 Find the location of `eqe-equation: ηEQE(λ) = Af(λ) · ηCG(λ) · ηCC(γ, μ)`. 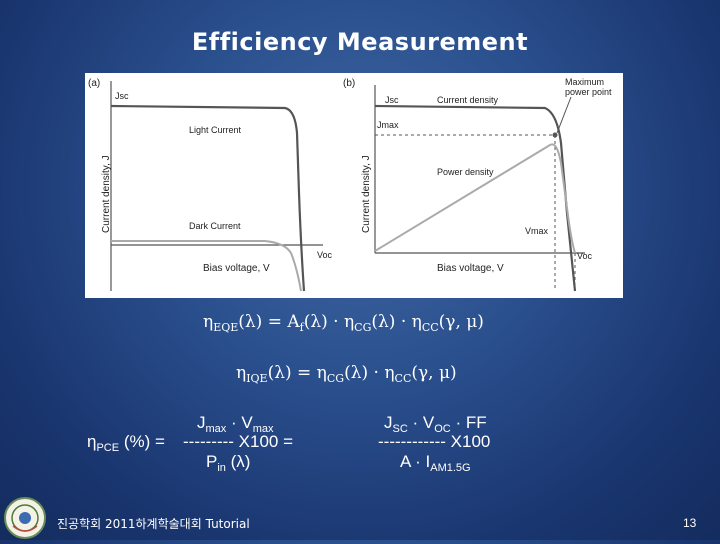

eqe-equation: ηEQE(λ) = Af(λ) · ηCG(λ) · ηCC(γ, μ) is located at coordinates (343, 323).